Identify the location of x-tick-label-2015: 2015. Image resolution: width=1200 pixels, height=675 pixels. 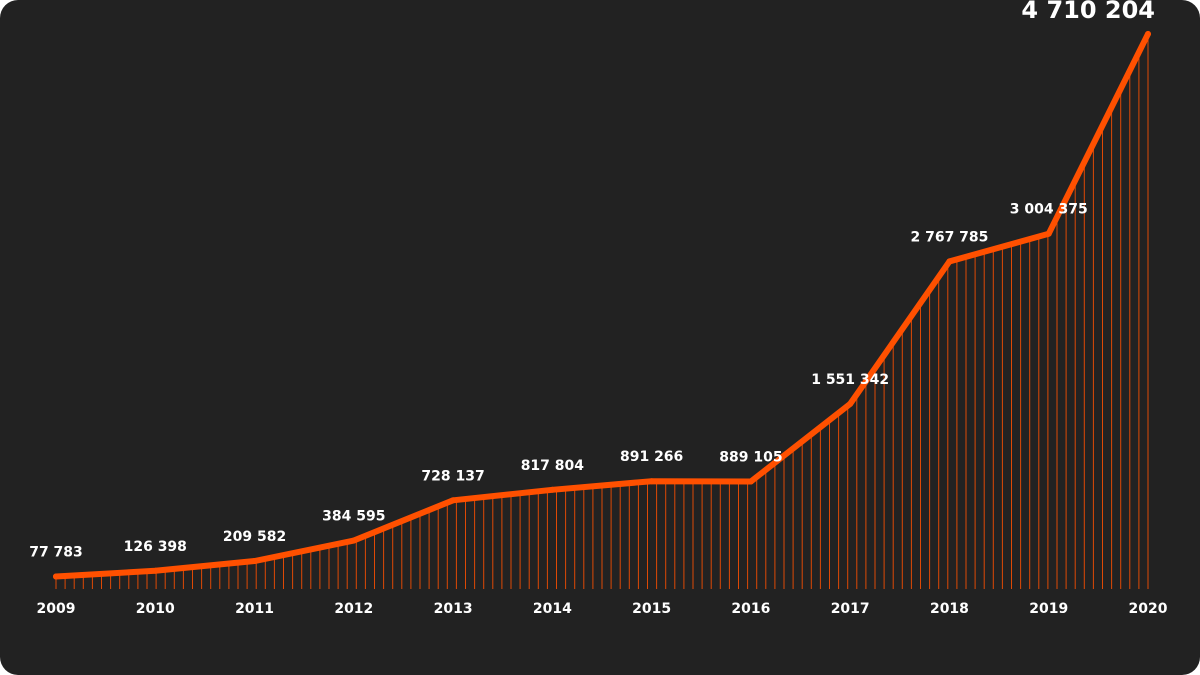
(651, 609).